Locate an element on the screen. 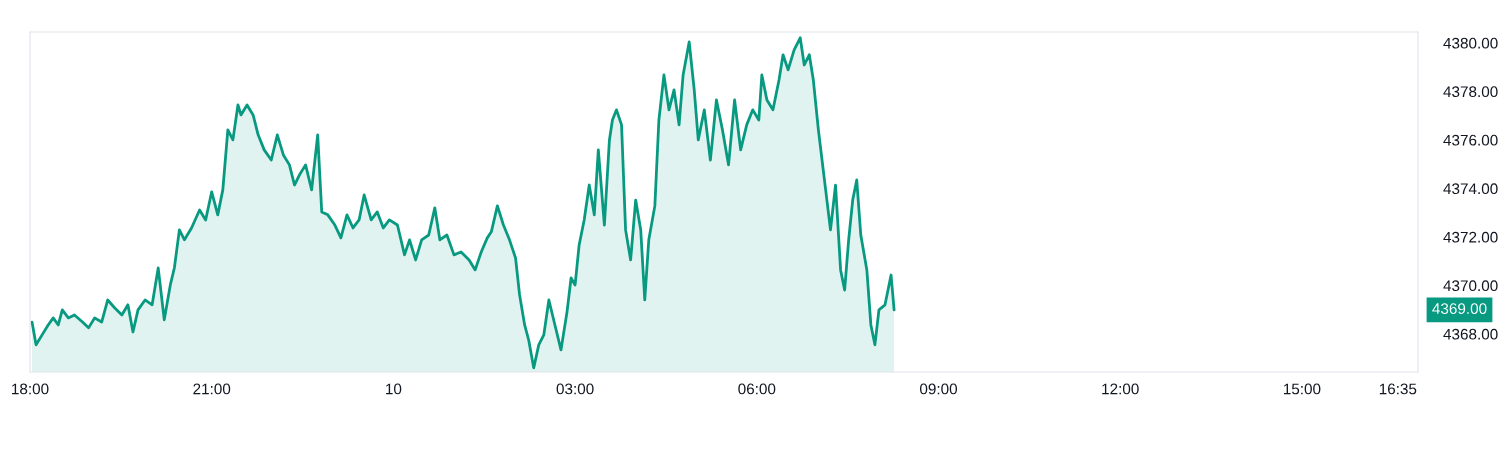 The height and width of the screenshot is (450, 1500). y-tick-label: 4380.00 is located at coordinates (1470, 43).